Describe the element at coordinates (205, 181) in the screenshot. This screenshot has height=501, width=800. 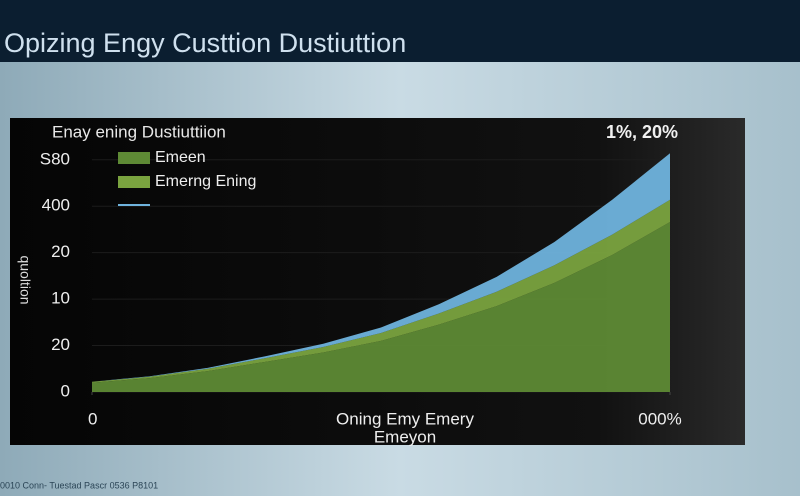
I see `legend-label: Emerng Ening` at that location.